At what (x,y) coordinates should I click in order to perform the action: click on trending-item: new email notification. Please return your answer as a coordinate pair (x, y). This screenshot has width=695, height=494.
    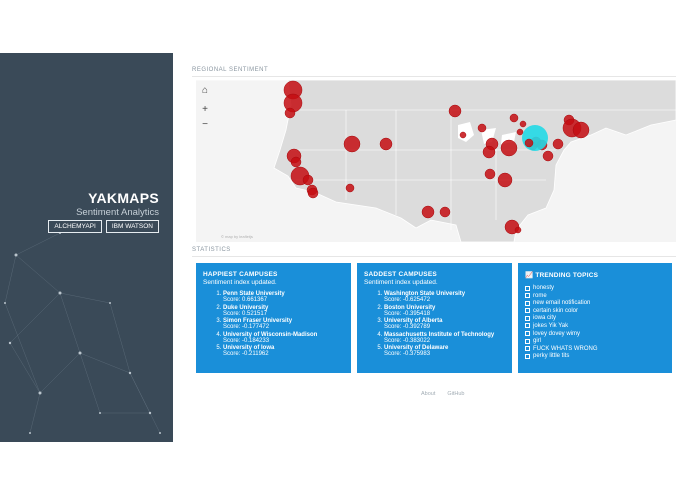
    Looking at the image, I should click on (595, 303).